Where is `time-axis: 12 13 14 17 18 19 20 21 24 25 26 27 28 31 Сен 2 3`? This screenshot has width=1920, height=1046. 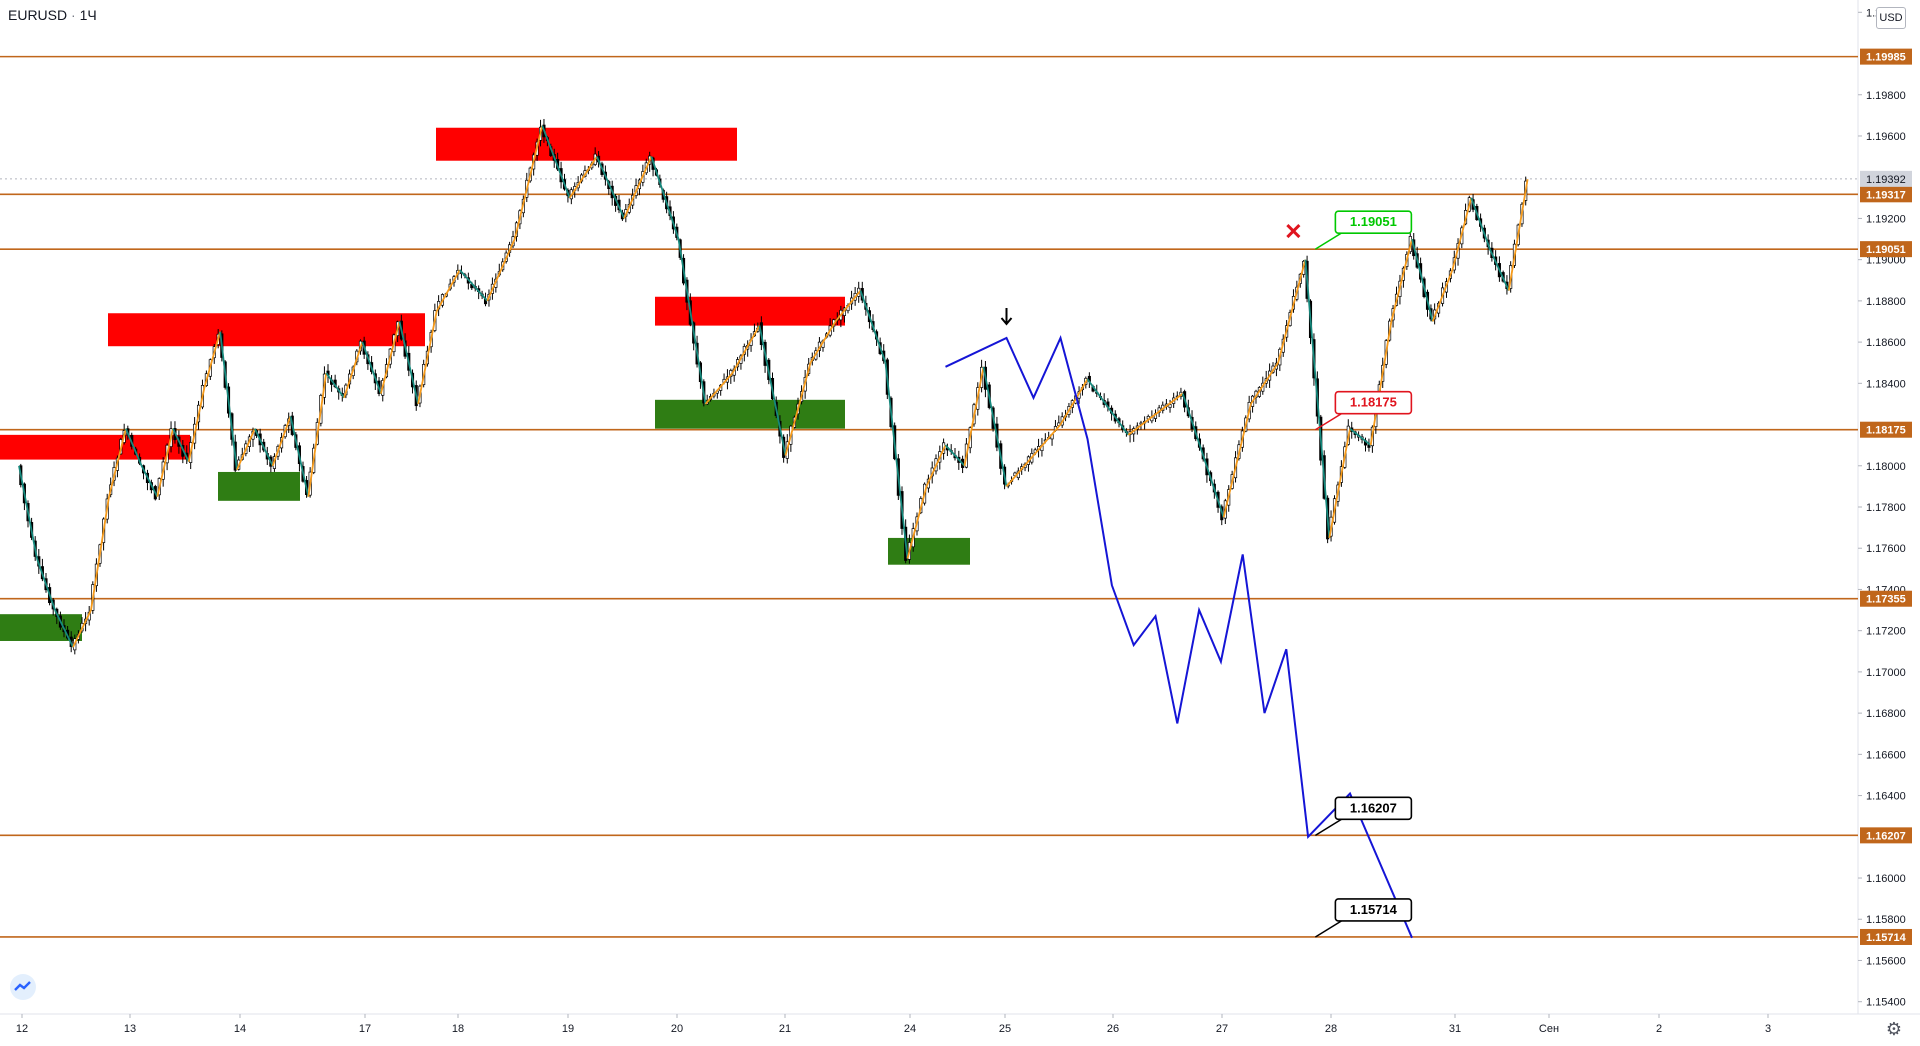
time-axis: 12 13 14 17 18 19 20 21 24 25 26 27 28 31 Сен 2 3 is located at coordinates (893, 1024).